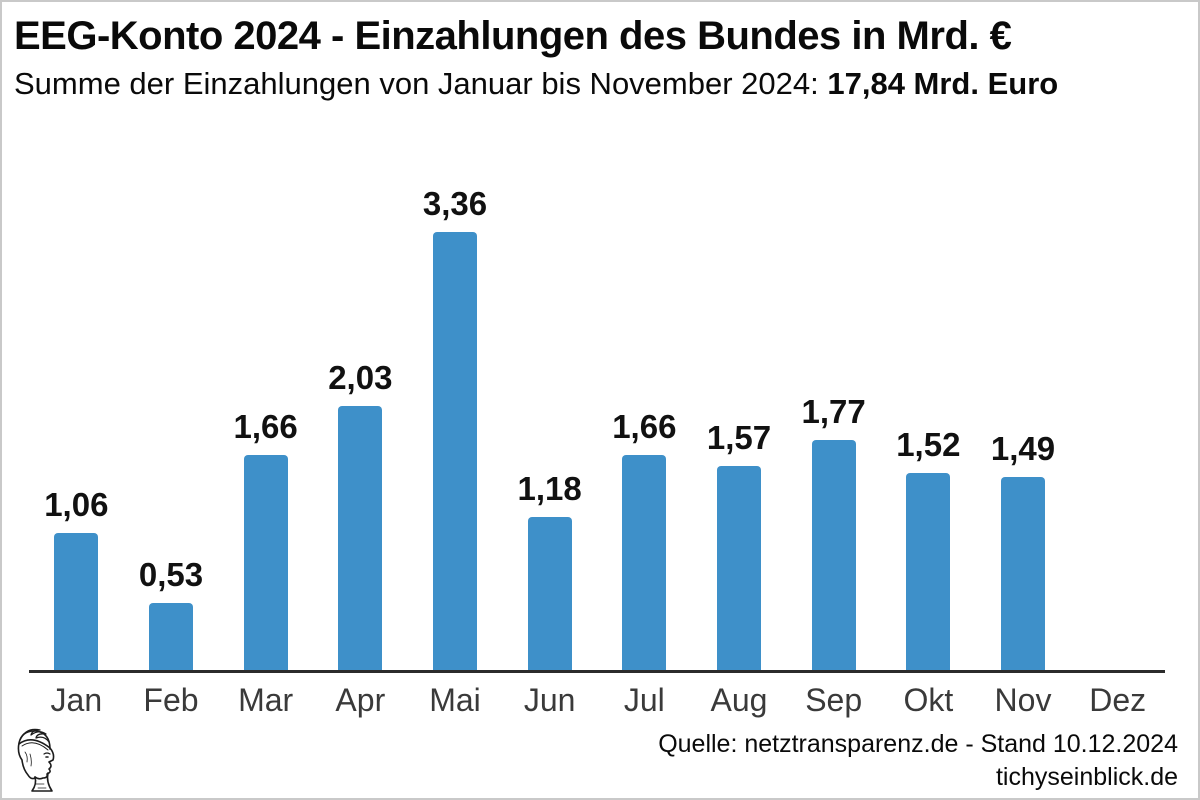 This screenshot has width=1200, height=800. I want to click on site-line: tichyseinblick.de, so click(1086, 777).